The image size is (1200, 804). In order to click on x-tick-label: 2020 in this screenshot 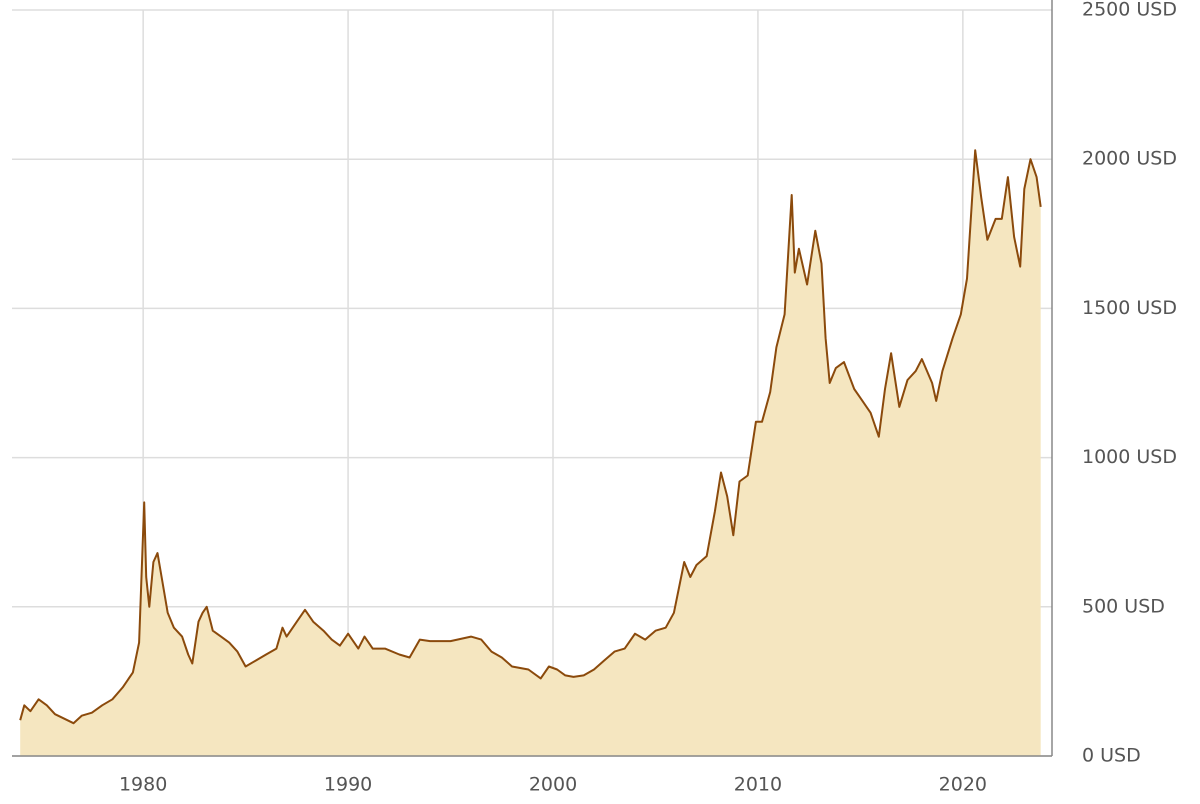, I will do `click(963, 785)`.